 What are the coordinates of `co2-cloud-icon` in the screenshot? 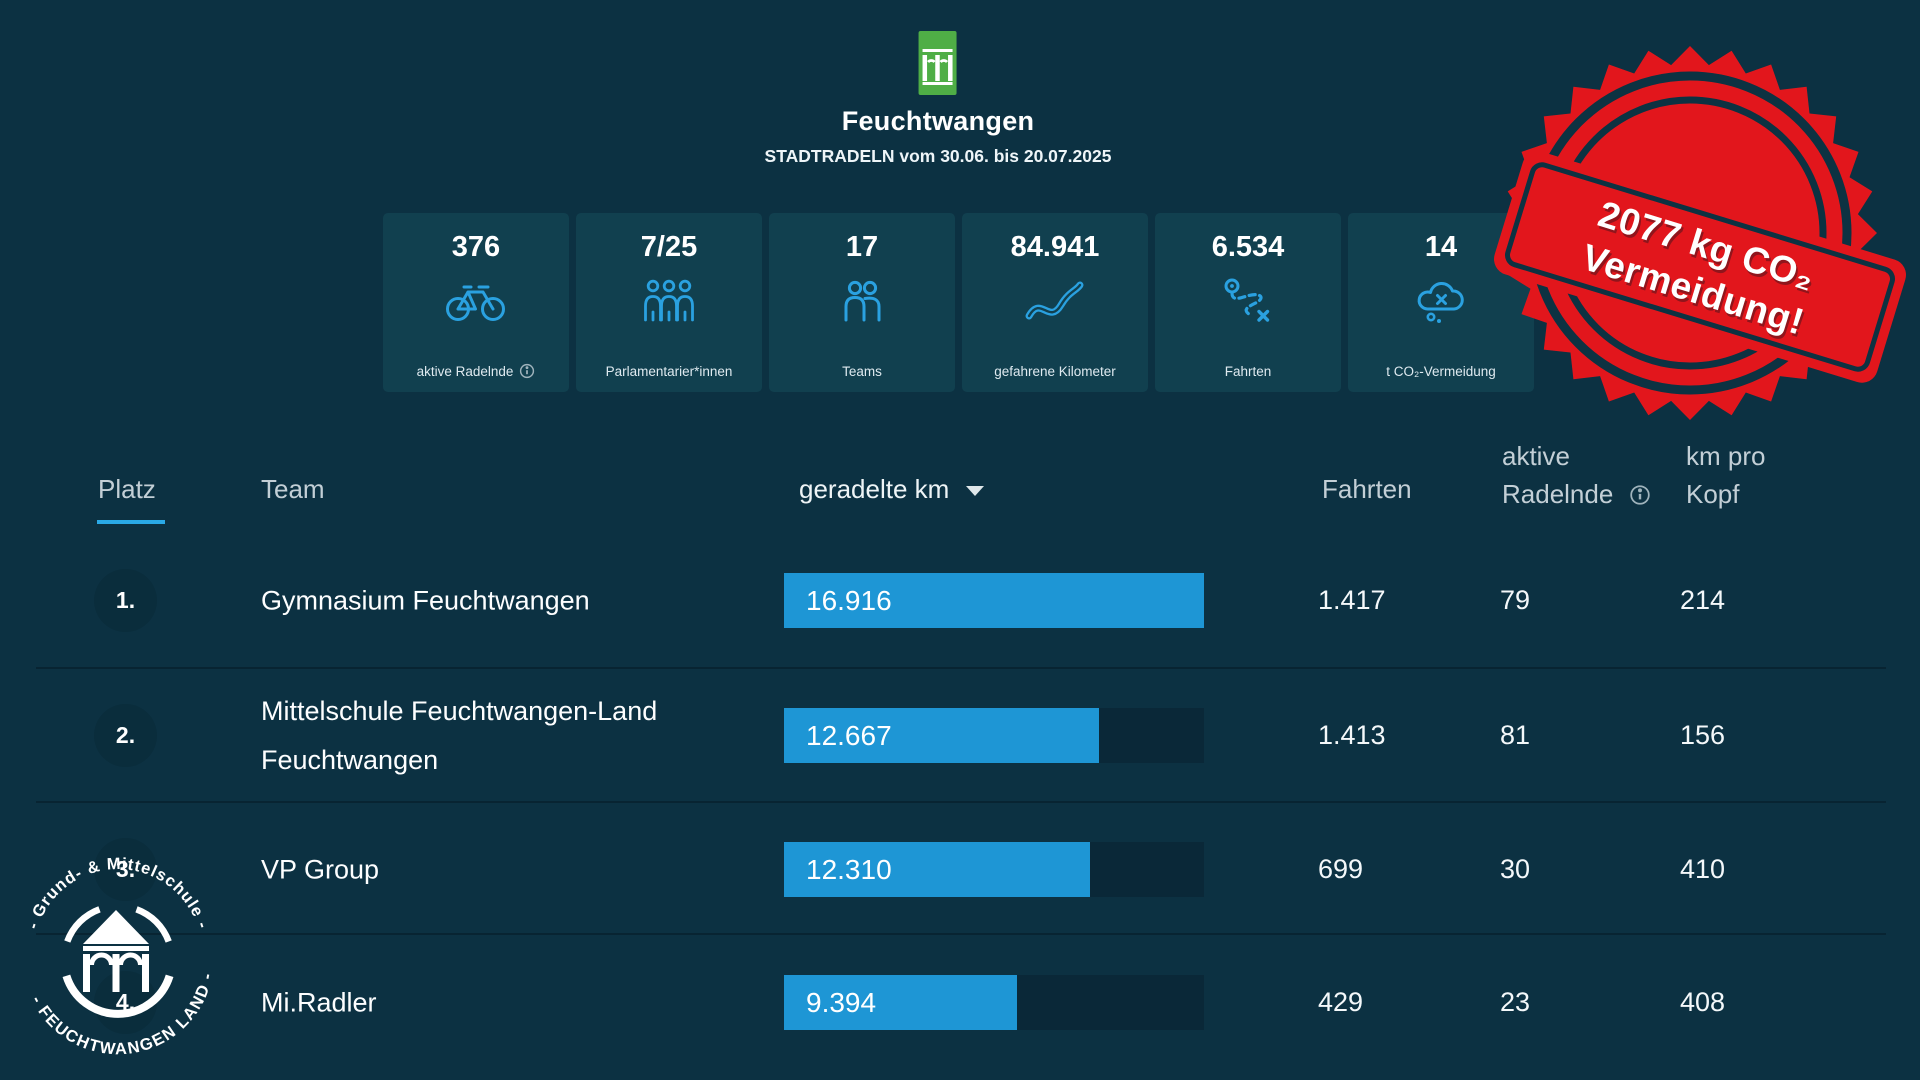 It's located at (1441, 301).